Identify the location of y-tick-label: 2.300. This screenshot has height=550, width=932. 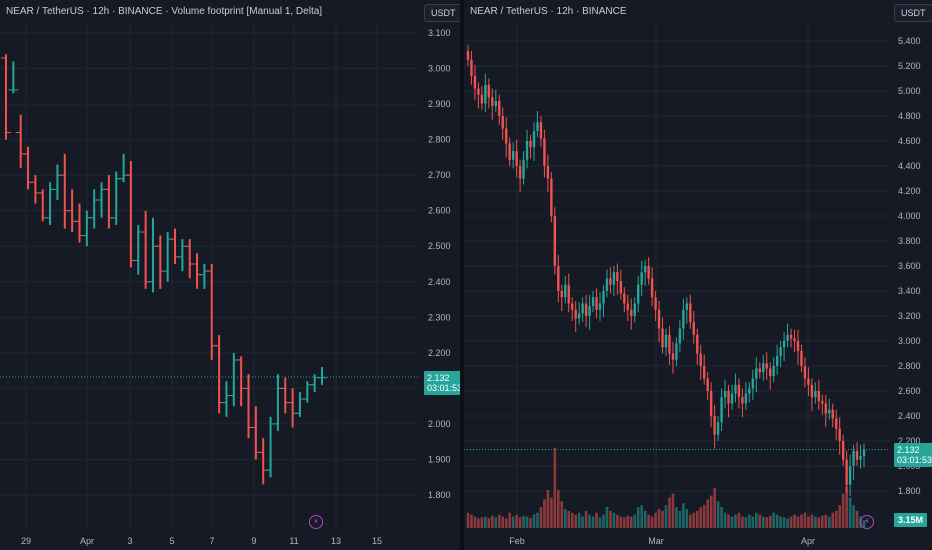
(439, 317).